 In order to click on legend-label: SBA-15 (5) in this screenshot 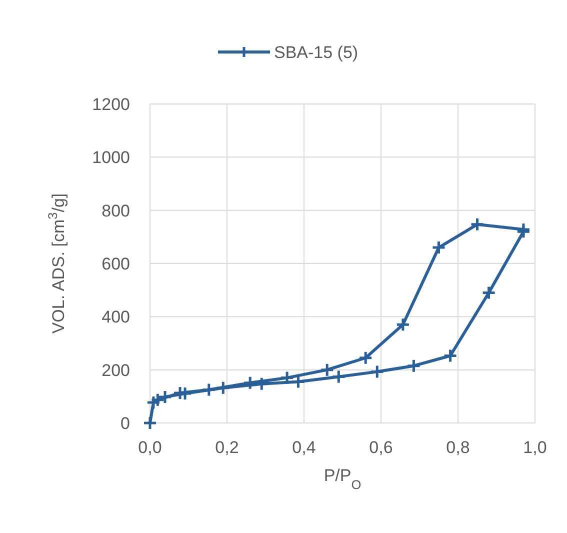, I will do `click(316, 52)`.